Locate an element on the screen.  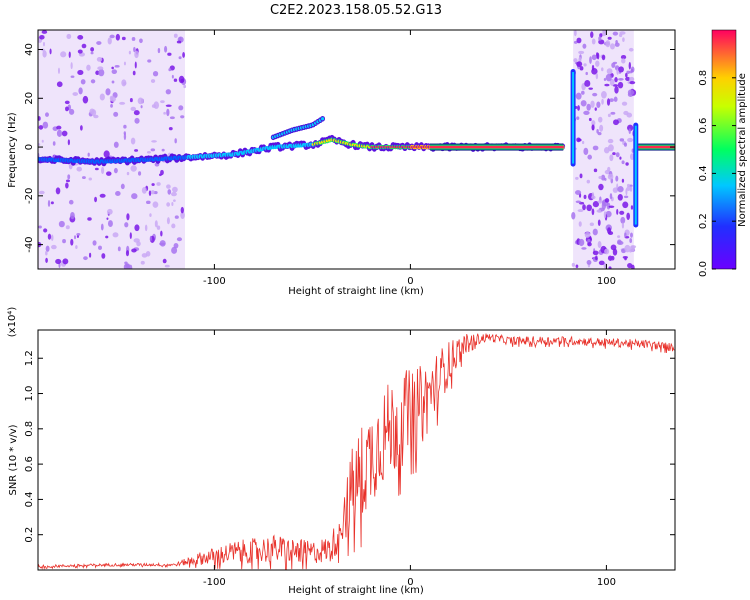
spectrogram-ylabel: Frequency (Hz) is located at coordinates (12, 150).